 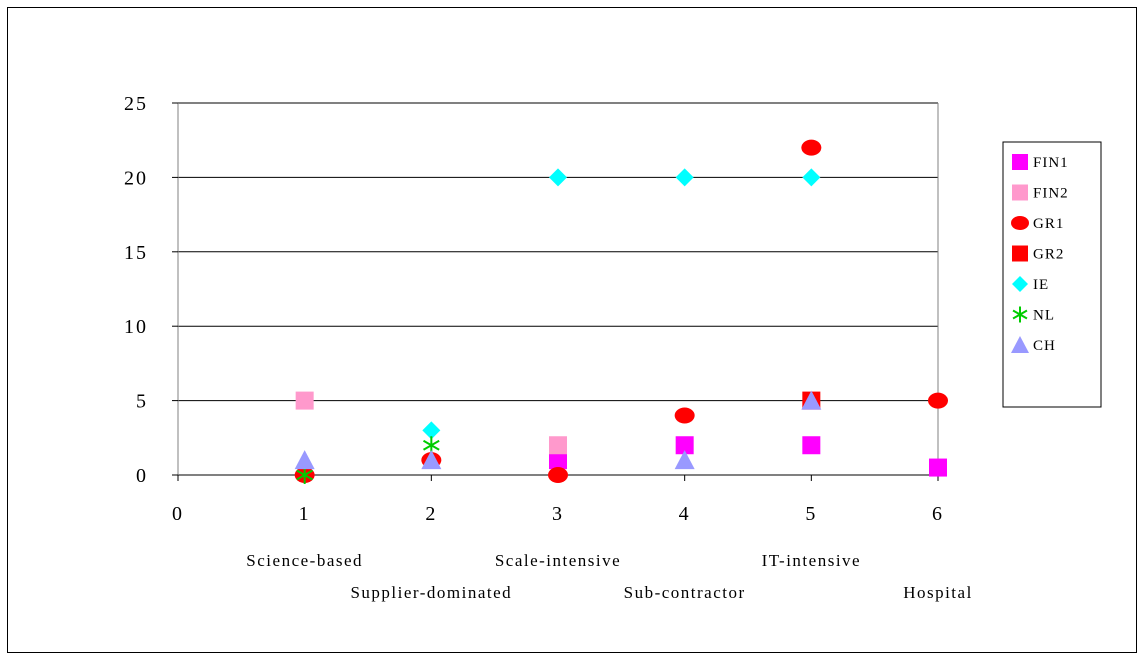 I want to click on x-tick-label: 1, so click(x=305, y=514).